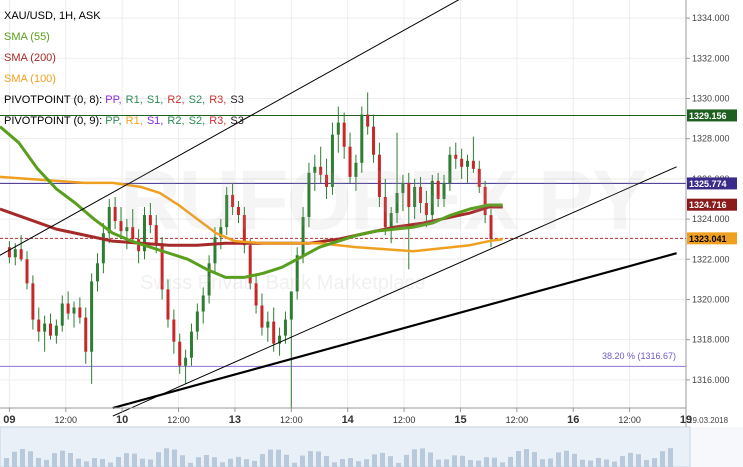 Image resolution: width=743 pixels, height=467 pixels. I want to click on y-tick-label-3: 1322.000, so click(711, 259).